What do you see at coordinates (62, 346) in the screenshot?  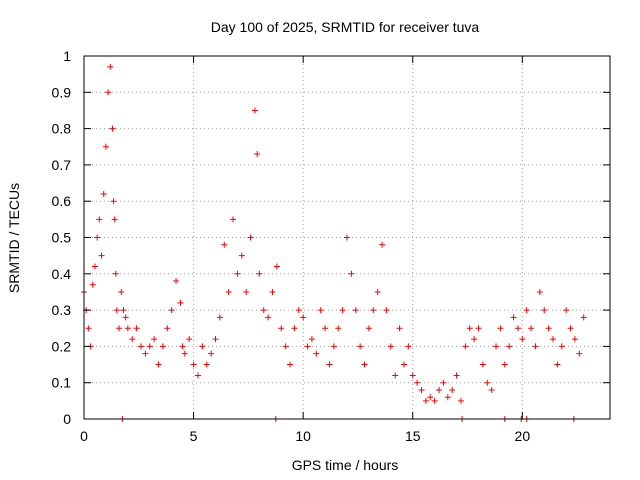 I see `y-tick-label: 0.2` at bounding box center [62, 346].